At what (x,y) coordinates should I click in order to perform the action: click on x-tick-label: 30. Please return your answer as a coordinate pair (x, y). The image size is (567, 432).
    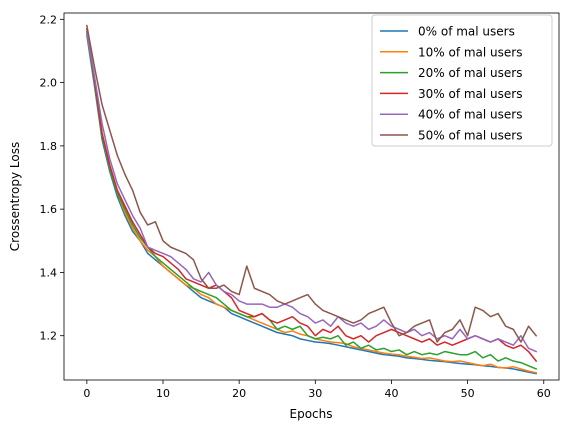
    Looking at the image, I should click on (315, 393).